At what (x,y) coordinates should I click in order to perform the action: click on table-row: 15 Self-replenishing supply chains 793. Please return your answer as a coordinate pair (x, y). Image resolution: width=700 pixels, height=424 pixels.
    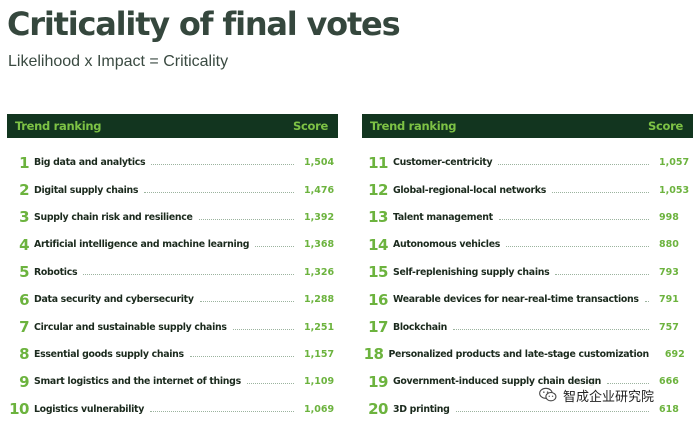
    Looking at the image, I should click on (527, 272).